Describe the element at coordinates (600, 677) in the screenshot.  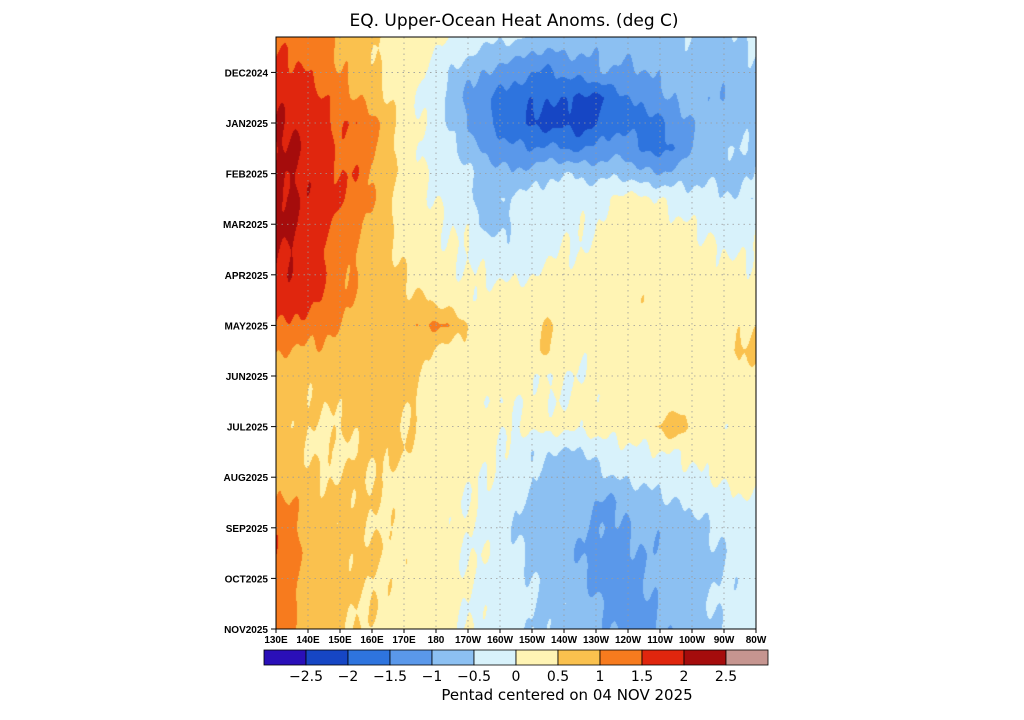
I see `colorbar-label: 1` at that location.